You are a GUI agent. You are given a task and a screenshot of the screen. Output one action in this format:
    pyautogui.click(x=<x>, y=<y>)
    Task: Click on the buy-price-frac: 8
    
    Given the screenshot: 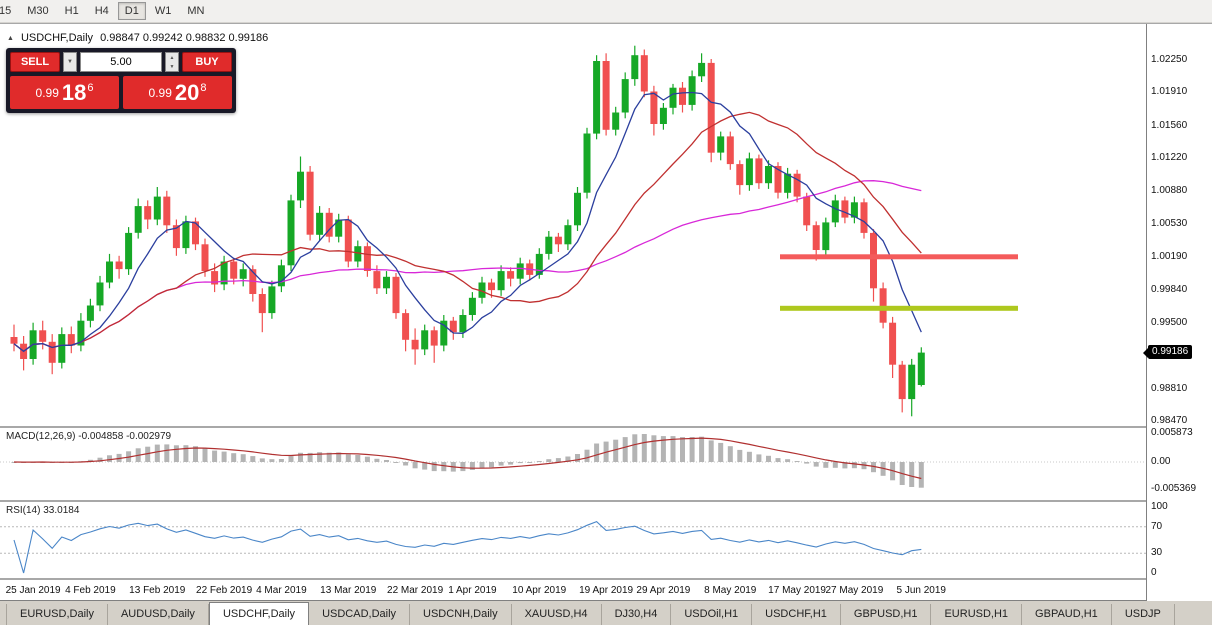 What is the action you would take?
    pyautogui.click(x=203, y=88)
    